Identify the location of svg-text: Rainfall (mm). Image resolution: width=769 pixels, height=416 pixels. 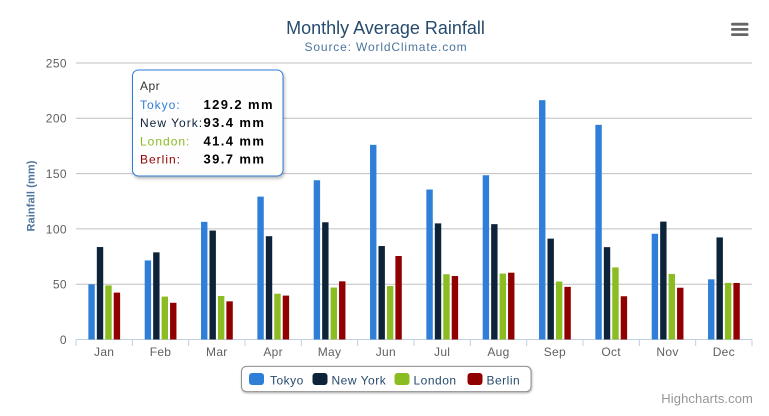
(32, 195).